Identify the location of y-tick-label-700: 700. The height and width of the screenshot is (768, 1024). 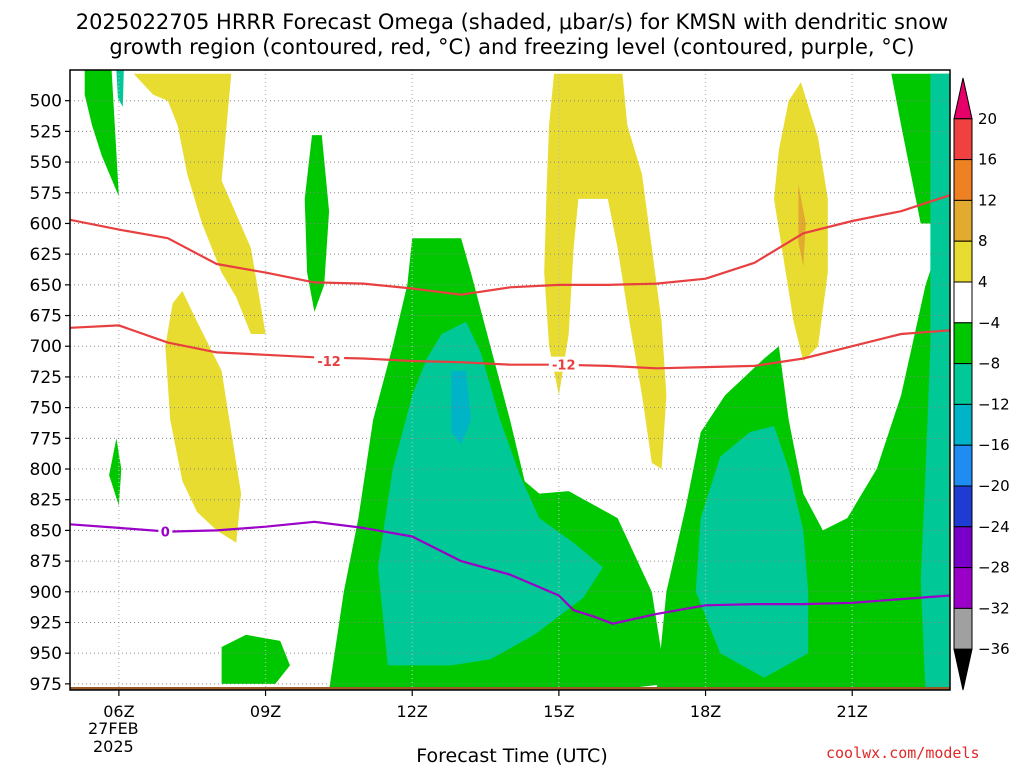
(46, 347).